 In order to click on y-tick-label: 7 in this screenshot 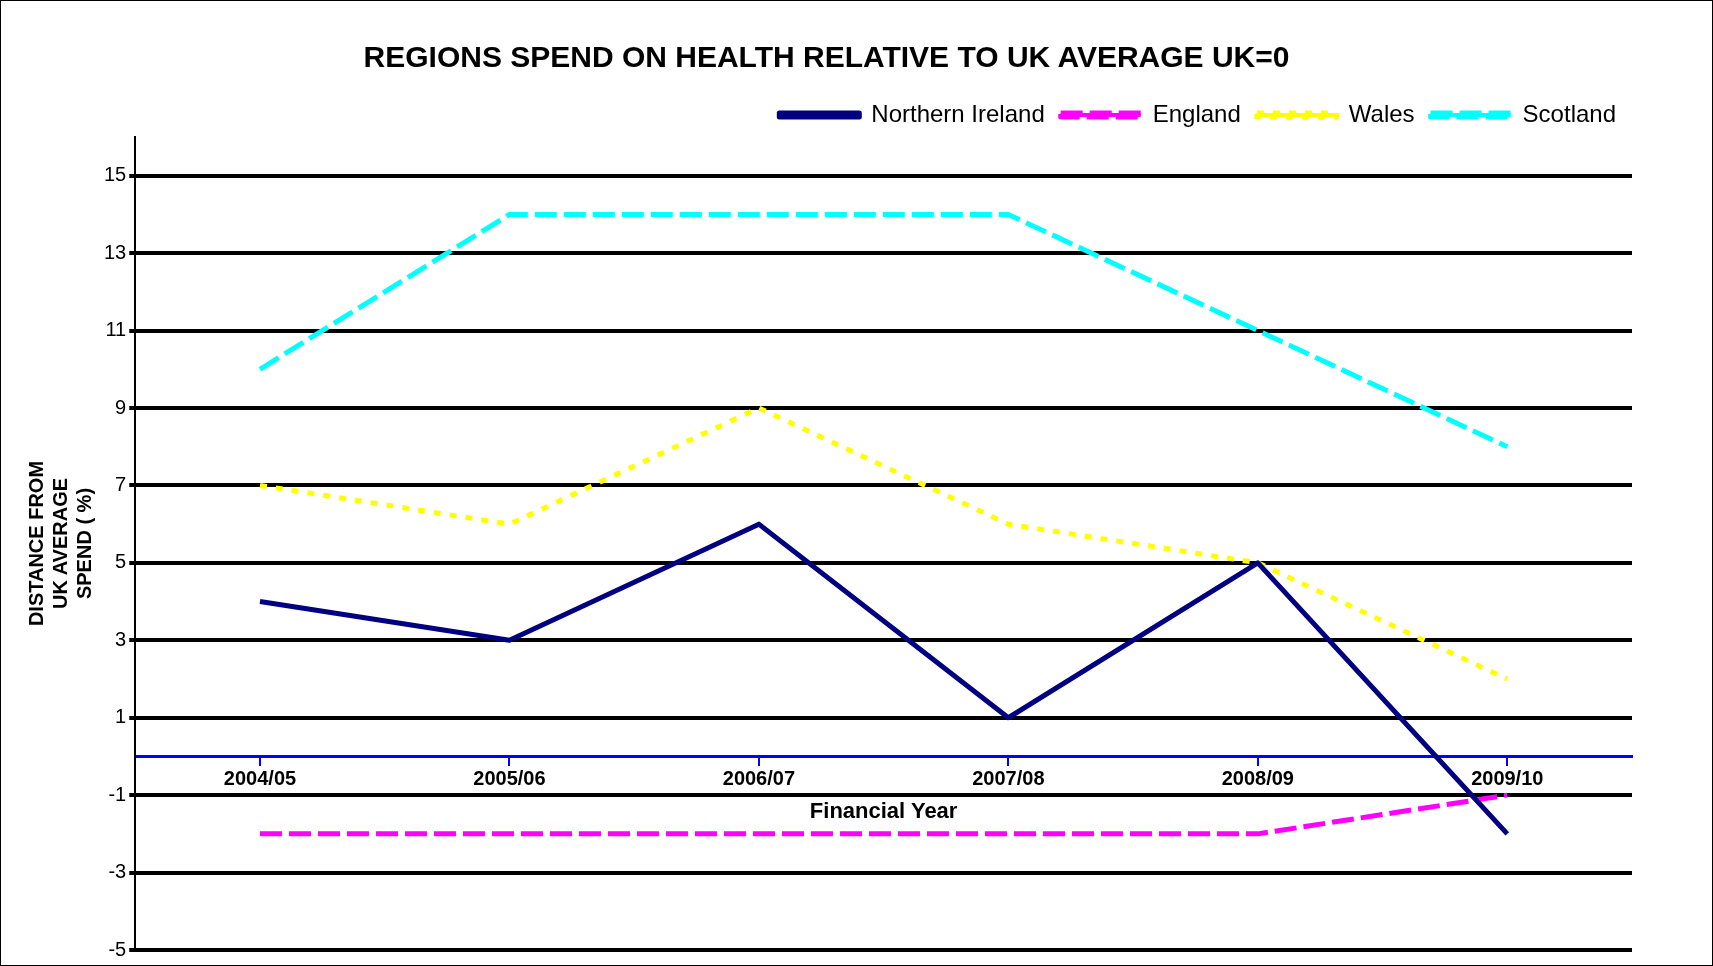, I will do `click(121, 483)`.